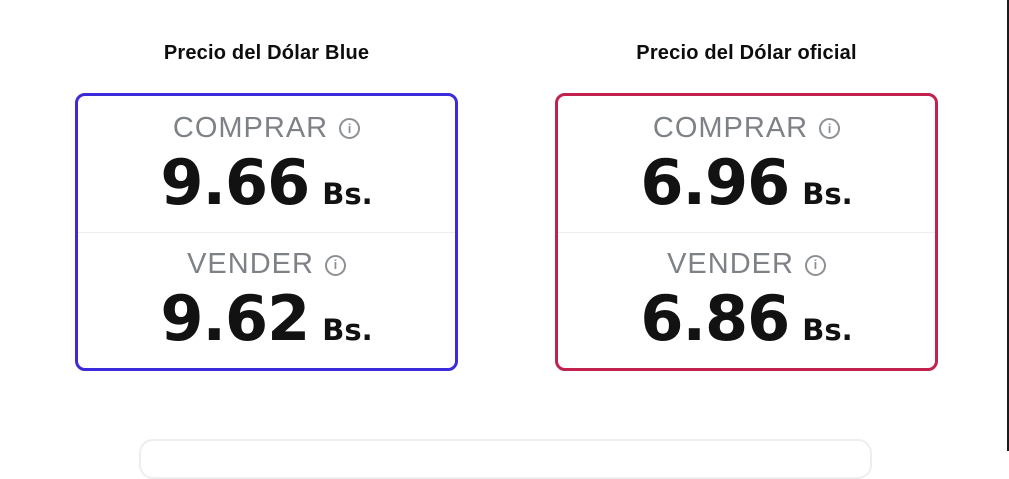 The height and width of the screenshot is (479, 1009). What do you see at coordinates (715, 319) in the screenshot?
I see `sell-value: 6.86` at bounding box center [715, 319].